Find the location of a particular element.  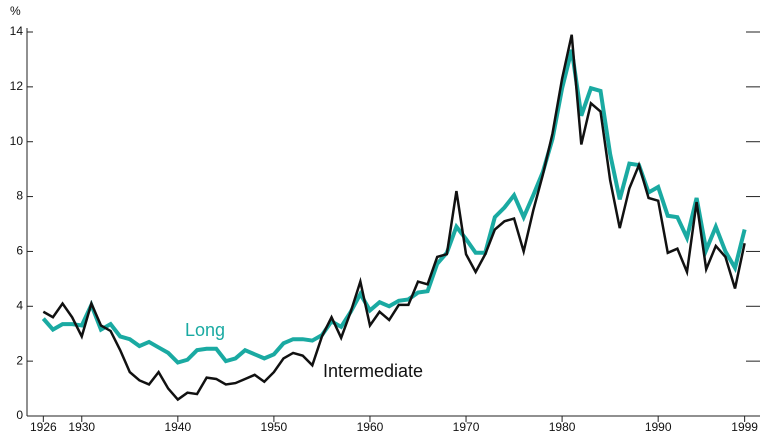

y-tick-label: 12 is located at coordinates (17, 86).